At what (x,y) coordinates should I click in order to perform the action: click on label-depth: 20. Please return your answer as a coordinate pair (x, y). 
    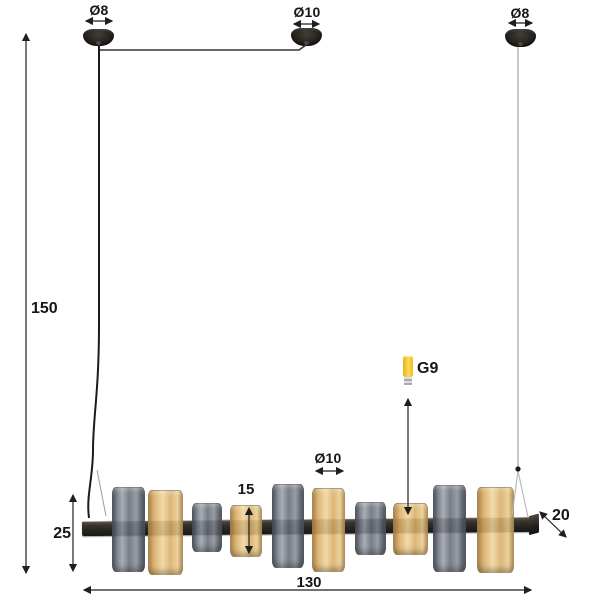
    Looking at the image, I should click on (561, 515).